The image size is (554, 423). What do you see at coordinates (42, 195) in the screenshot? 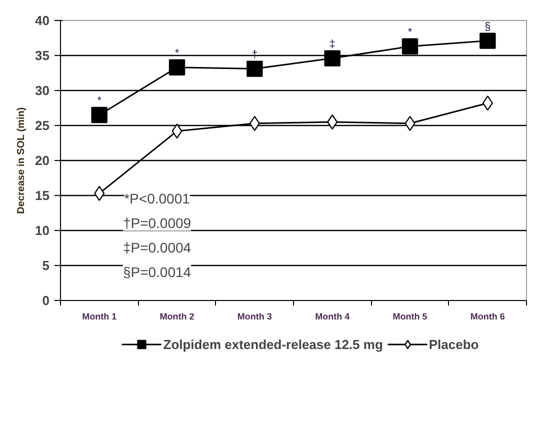
I see `y-tick-label: 15` at bounding box center [42, 195].